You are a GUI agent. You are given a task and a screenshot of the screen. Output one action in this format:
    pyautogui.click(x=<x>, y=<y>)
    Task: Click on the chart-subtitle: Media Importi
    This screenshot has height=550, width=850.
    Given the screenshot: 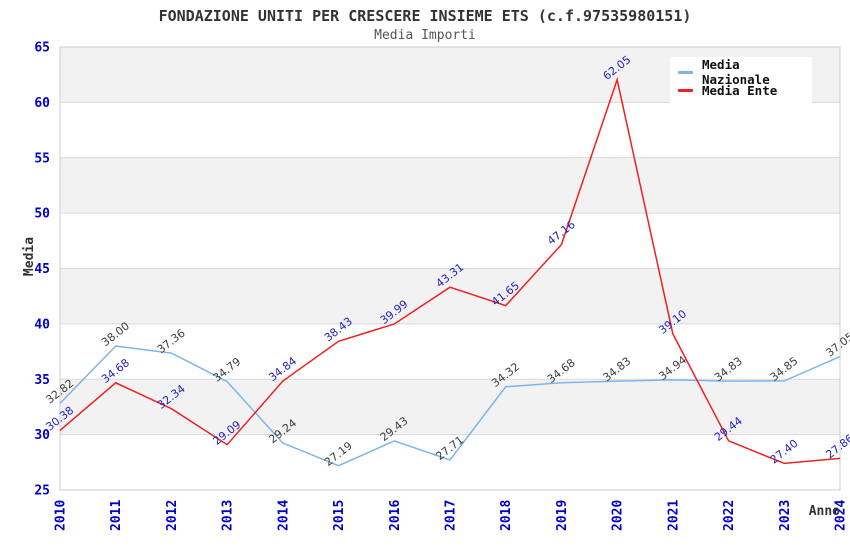 What is the action you would take?
    pyautogui.click(x=425, y=35)
    